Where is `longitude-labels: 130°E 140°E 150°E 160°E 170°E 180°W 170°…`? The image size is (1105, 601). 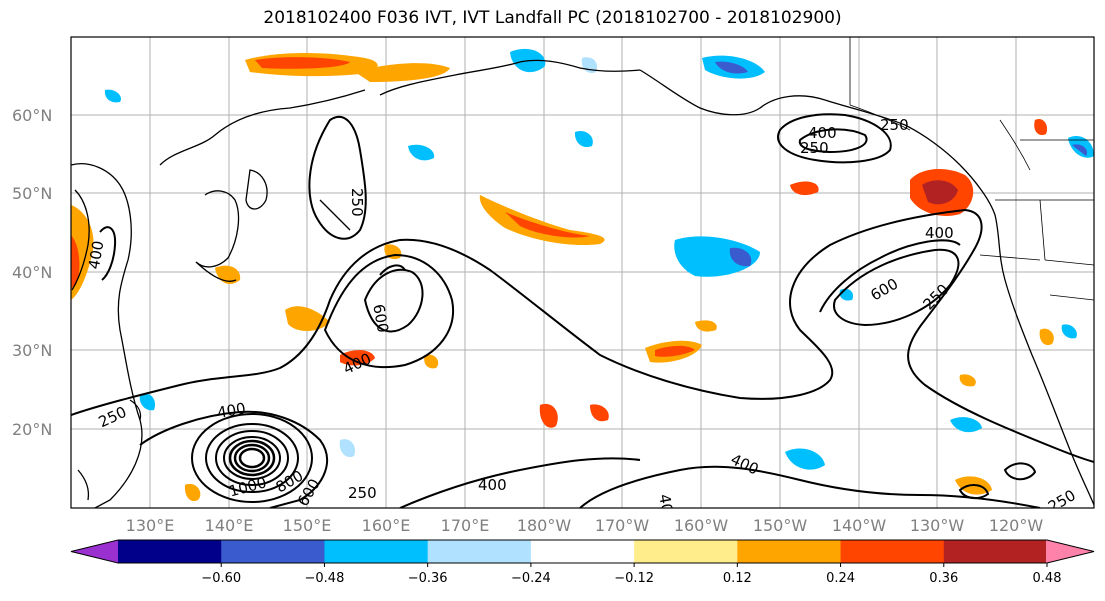 longitude-labels: 130°E 140°E 150°E 160°E 170°E 180°W 170°… is located at coordinates (585, 525).